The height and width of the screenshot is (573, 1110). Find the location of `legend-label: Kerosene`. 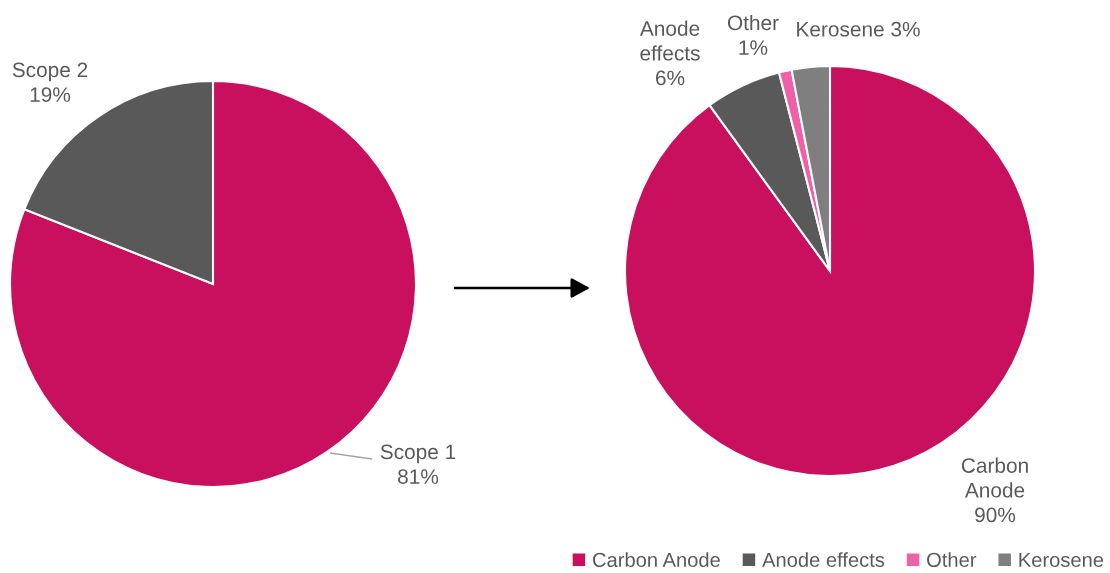

legend-label: Kerosene is located at coordinates (1061, 560).